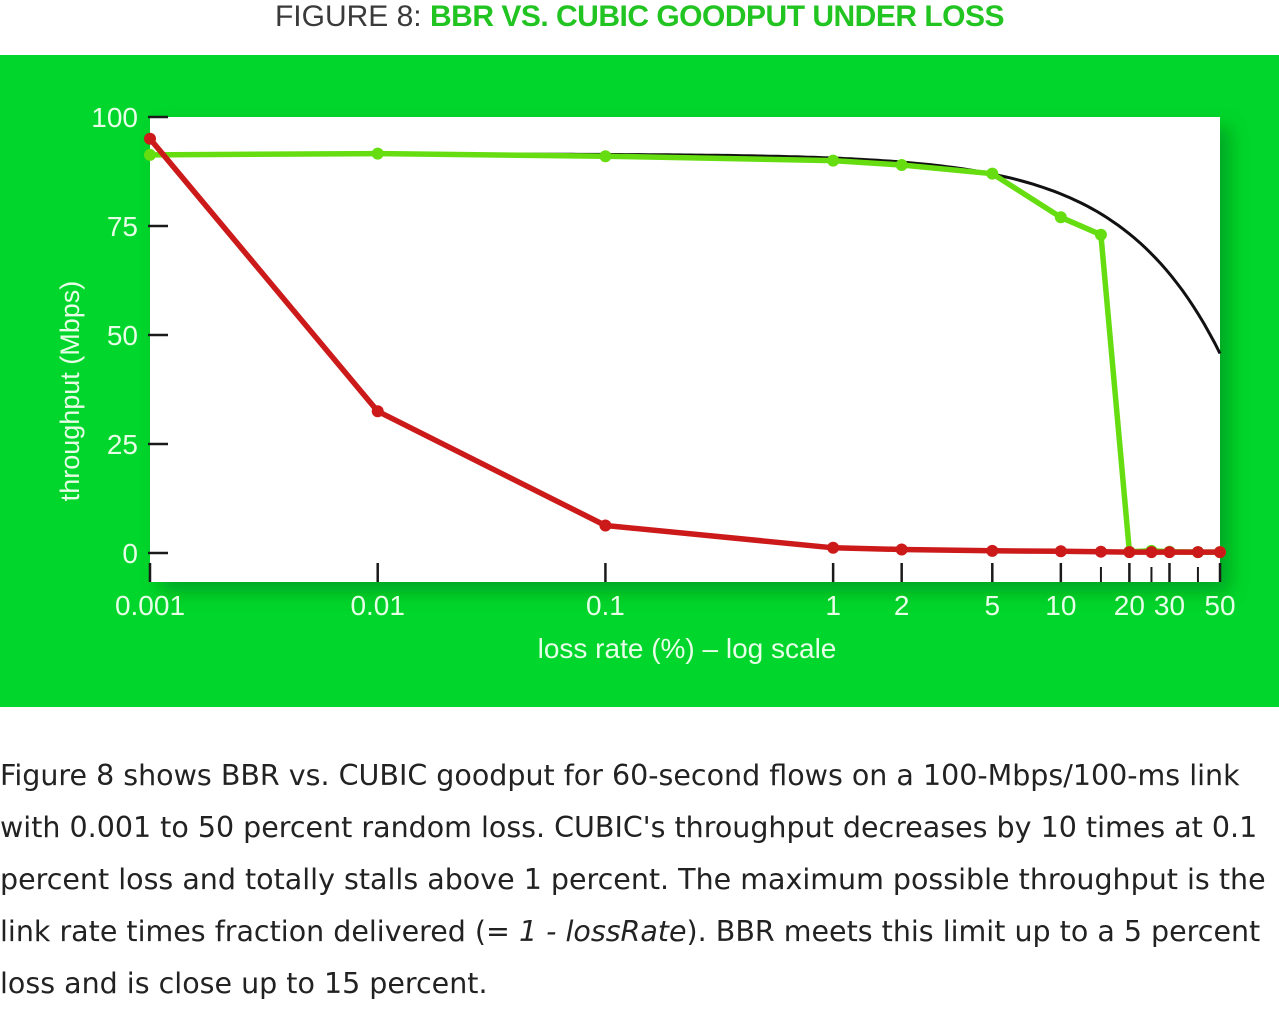  Describe the element at coordinates (1060, 605) in the screenshot. I see `x-tick-label: 10` at that location.